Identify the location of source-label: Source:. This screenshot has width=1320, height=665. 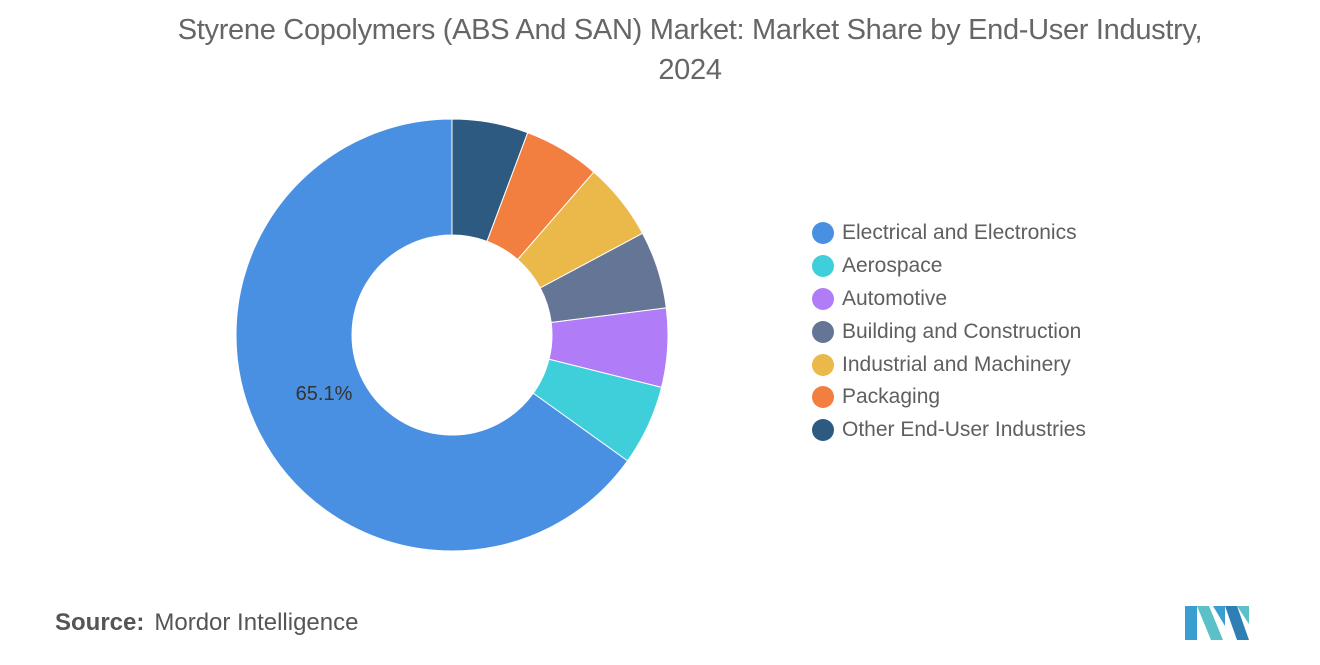
(100, 622).